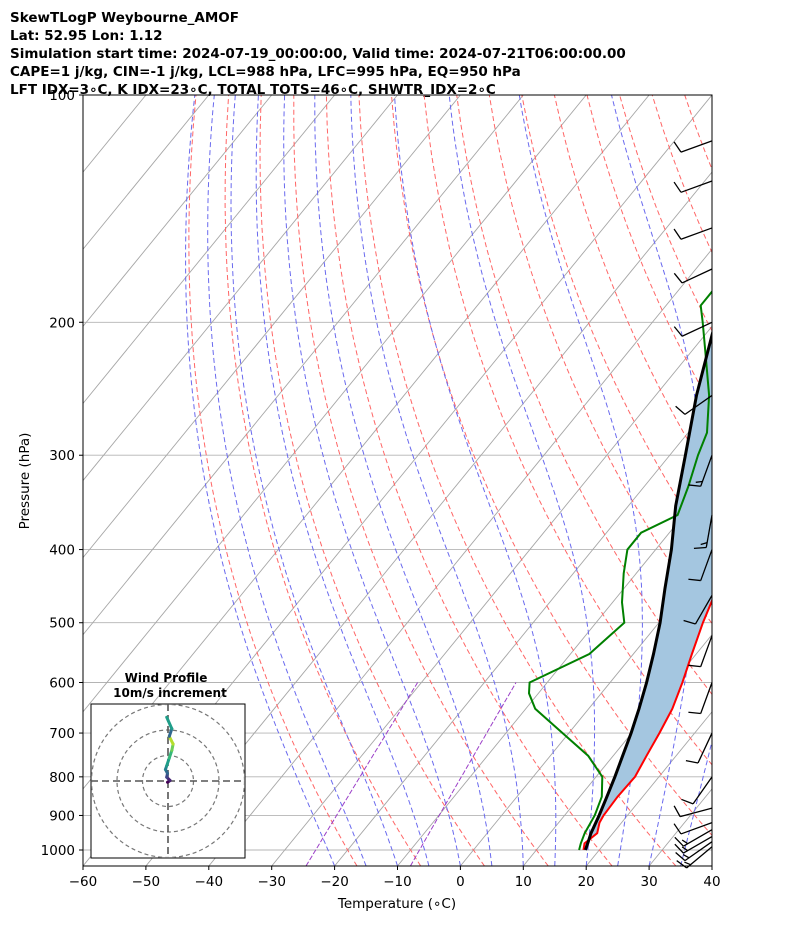  I want to click on profile-lines, so click(619, 570).